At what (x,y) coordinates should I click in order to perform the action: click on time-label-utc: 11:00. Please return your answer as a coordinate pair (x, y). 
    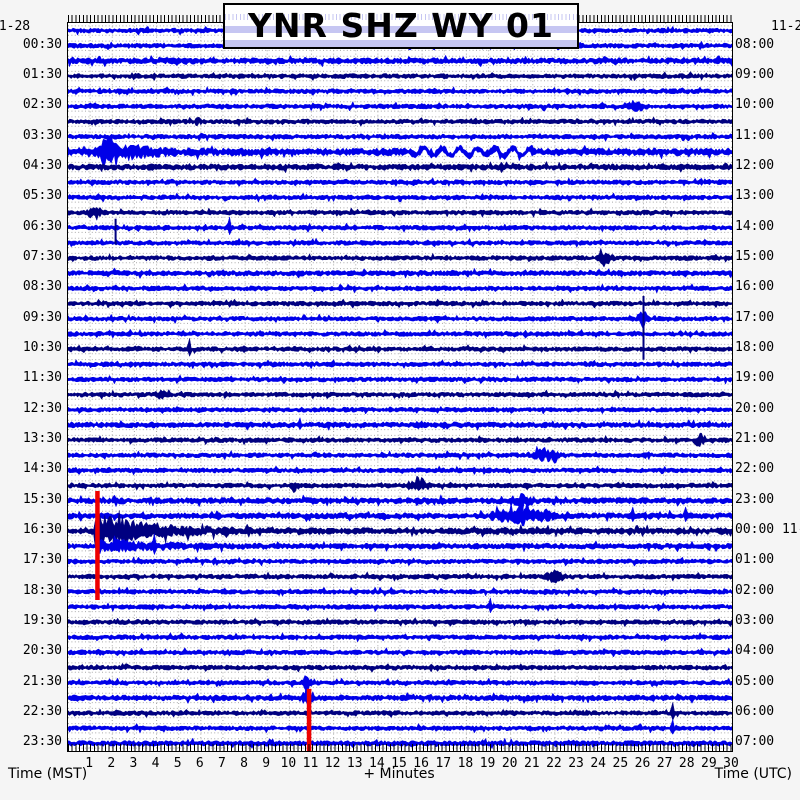
    Looking at the image, I should click on (755, 135).